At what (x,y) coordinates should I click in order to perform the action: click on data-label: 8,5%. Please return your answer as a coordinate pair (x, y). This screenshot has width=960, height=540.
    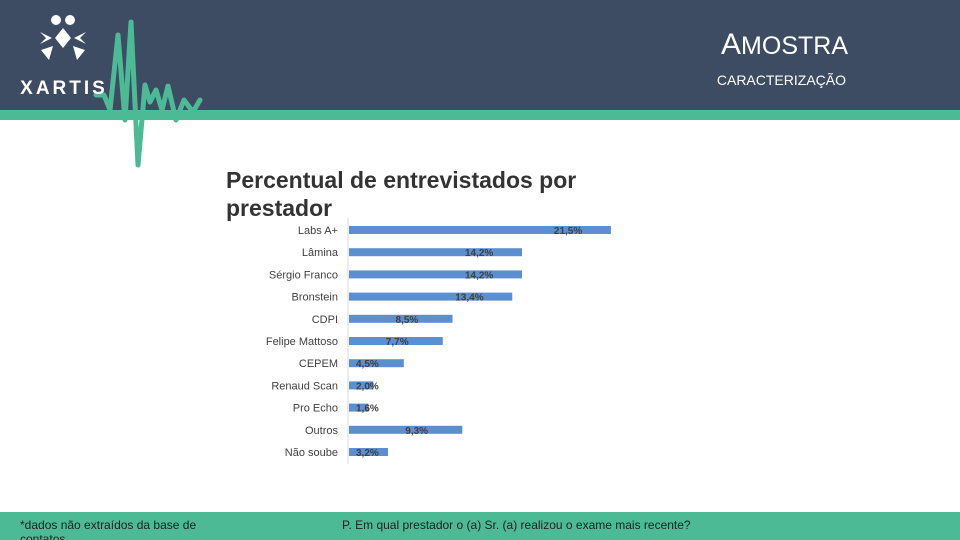
    Looking at the image, I should click on (407, 320).